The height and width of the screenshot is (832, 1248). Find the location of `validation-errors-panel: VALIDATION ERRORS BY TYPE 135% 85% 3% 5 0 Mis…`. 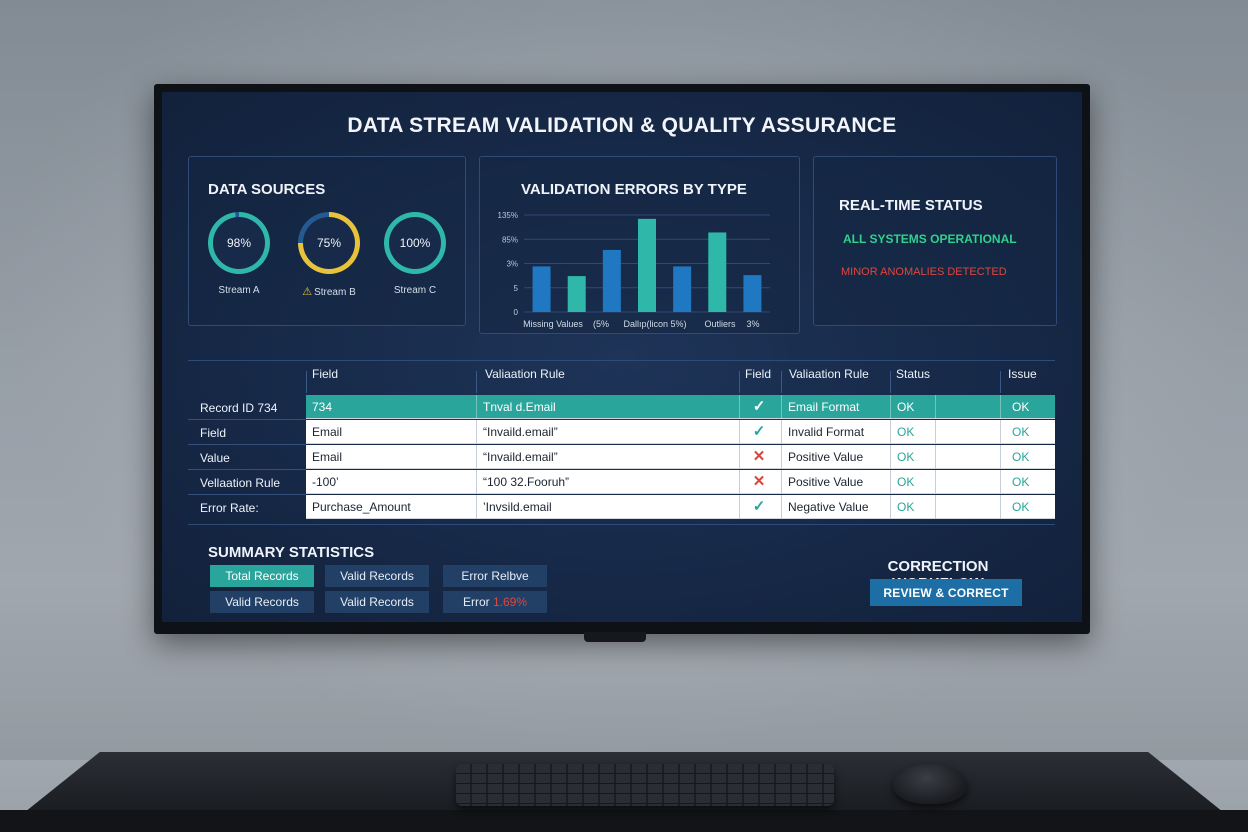

validation-errors-panel: VALIDATION ERRORS BY TYPE 135% 85% 3% 5 0 Mis… is located at coordinates (639, 245).